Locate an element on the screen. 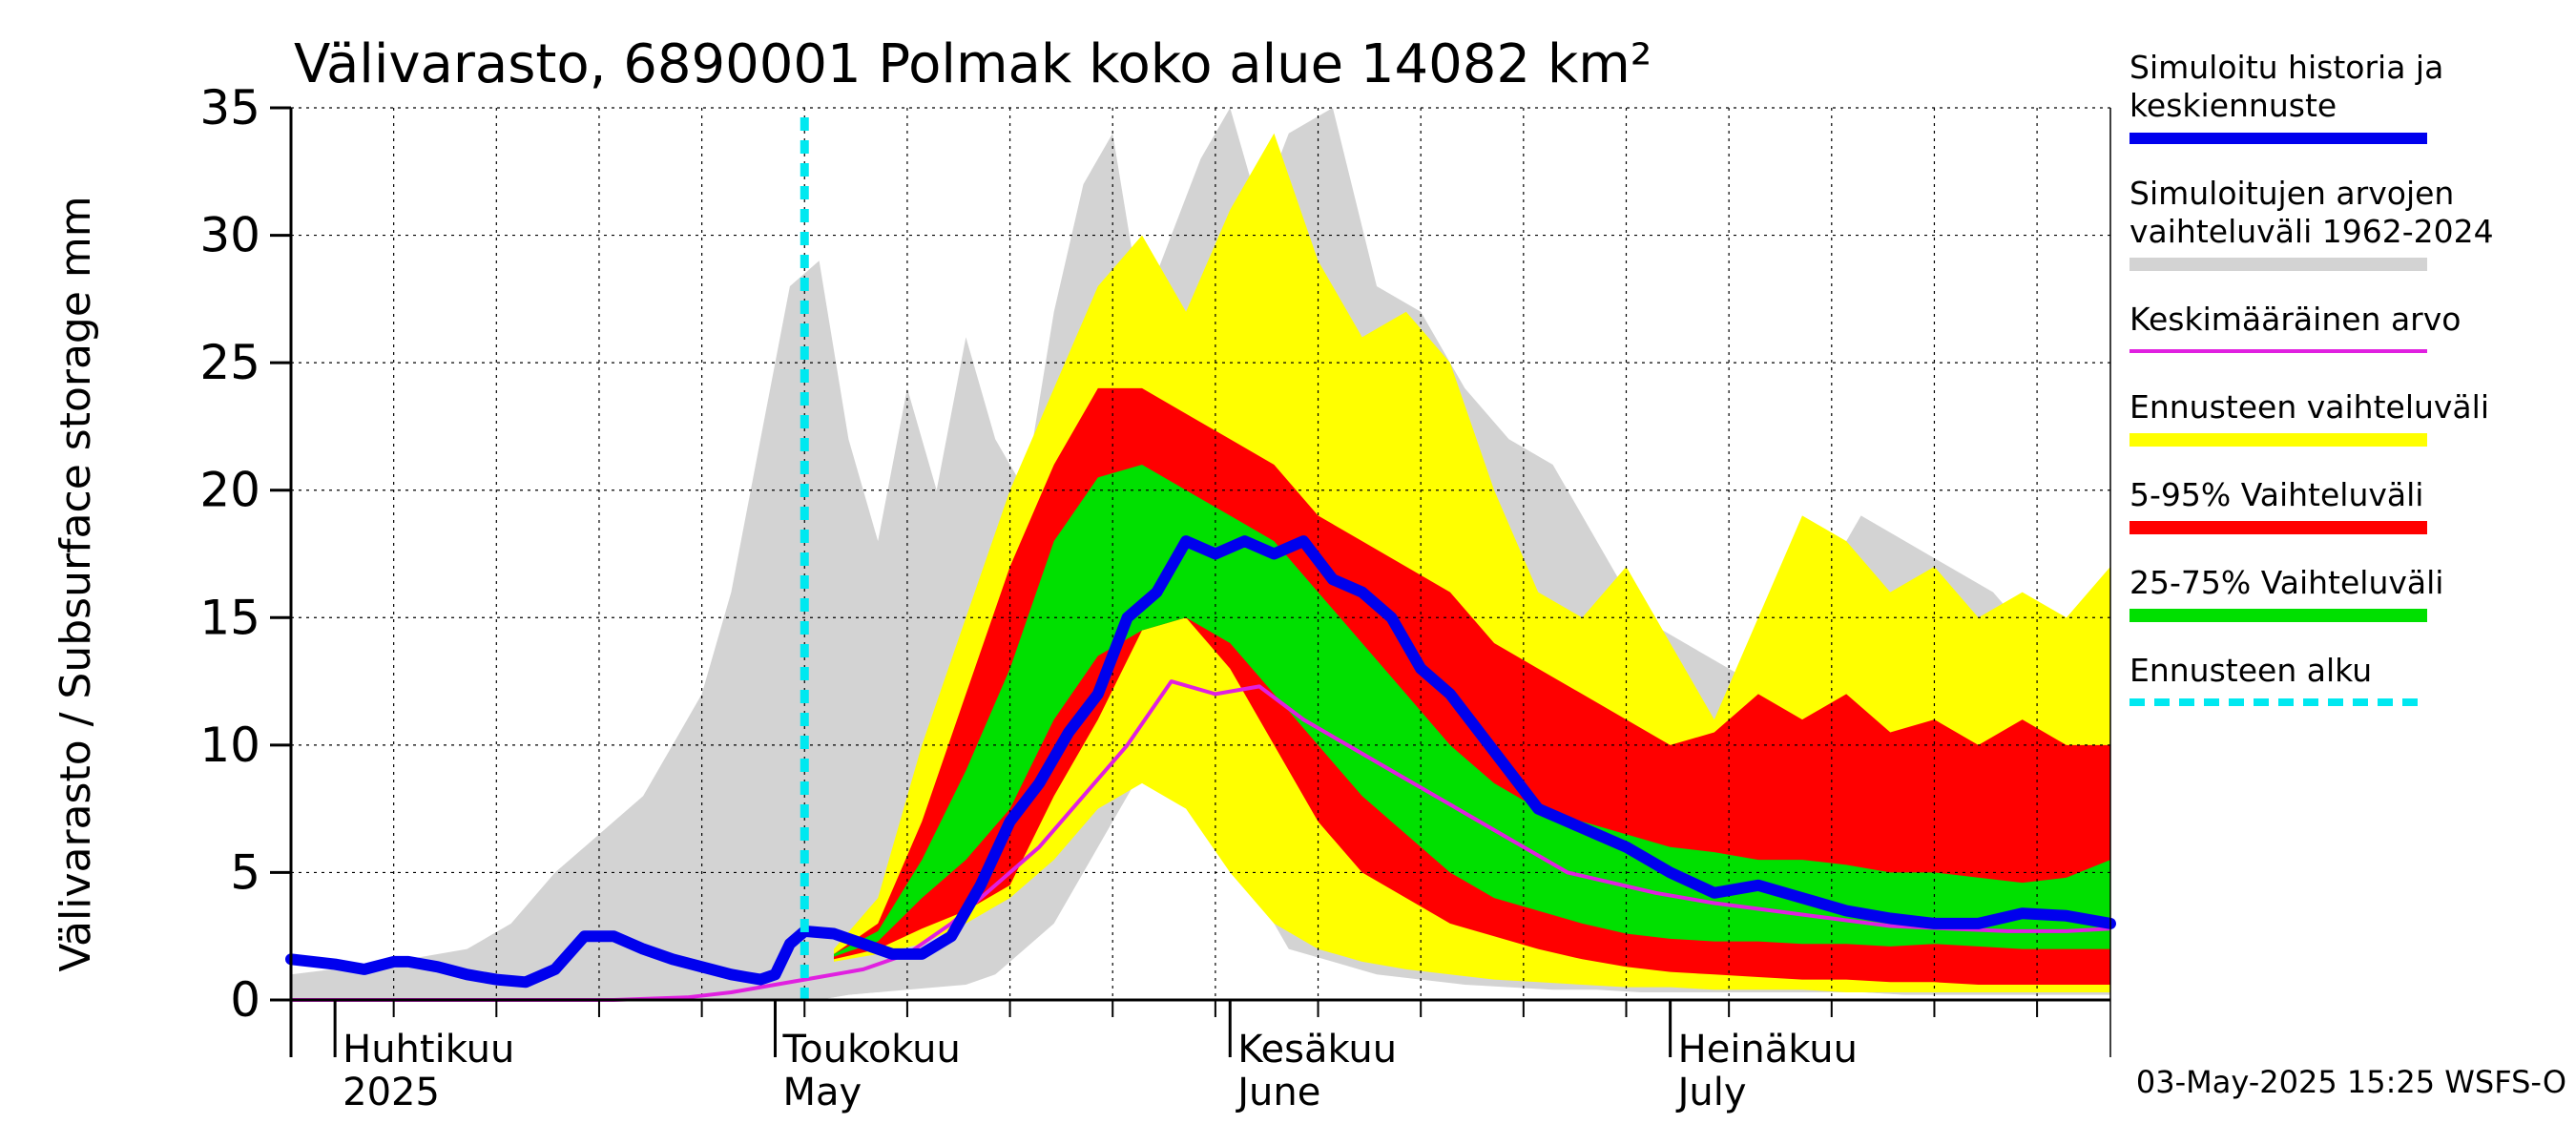 Image resolution: width=2576 pixels, height=1145 pixels. month-label-en: June is located at coordinates (1277, 1092).